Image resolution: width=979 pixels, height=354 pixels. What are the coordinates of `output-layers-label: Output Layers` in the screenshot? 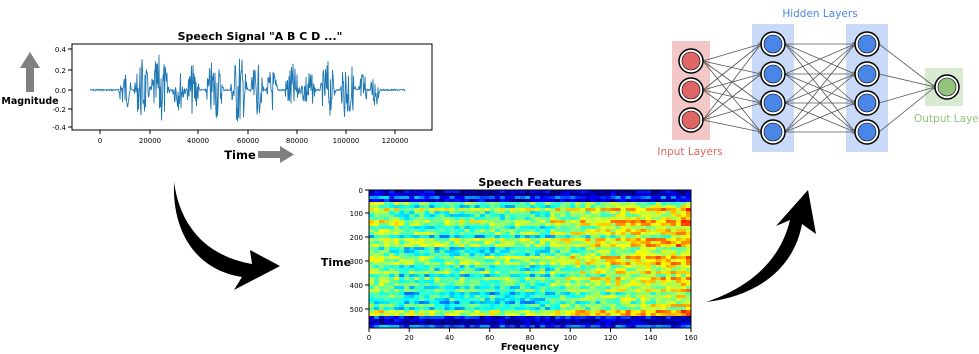 It's located at (946, 119).